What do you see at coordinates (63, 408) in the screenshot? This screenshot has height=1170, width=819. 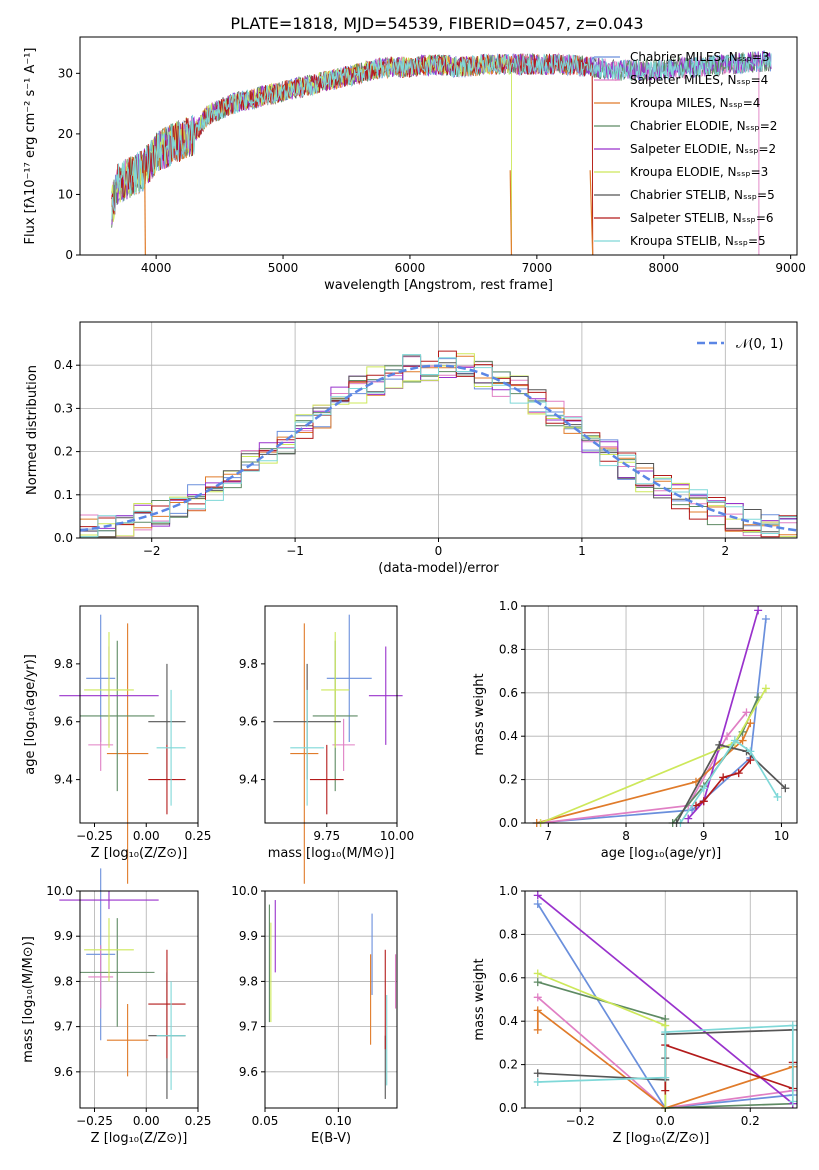 I see `y-tick-label: 0.3` at bounding box center [63, 408].